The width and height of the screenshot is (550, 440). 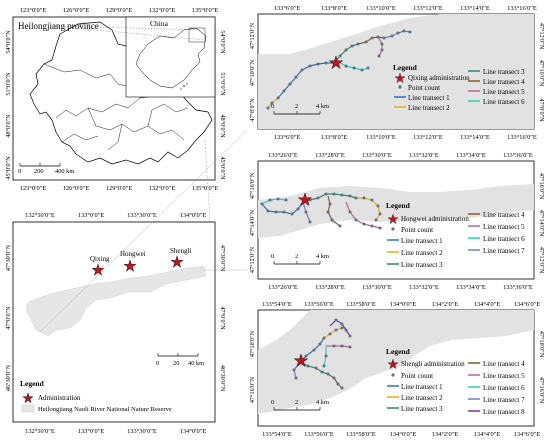 What do you see at coordinates (177, 261) in the screenshot?
I see `shengli-star` at bounding box center [177, 261].